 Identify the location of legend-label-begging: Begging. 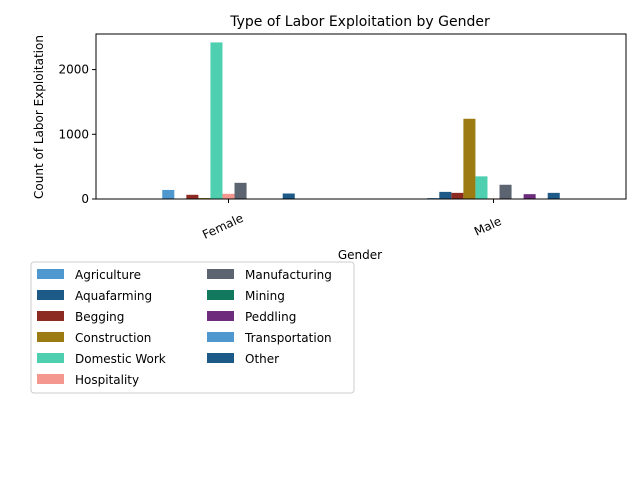
(99, 317).